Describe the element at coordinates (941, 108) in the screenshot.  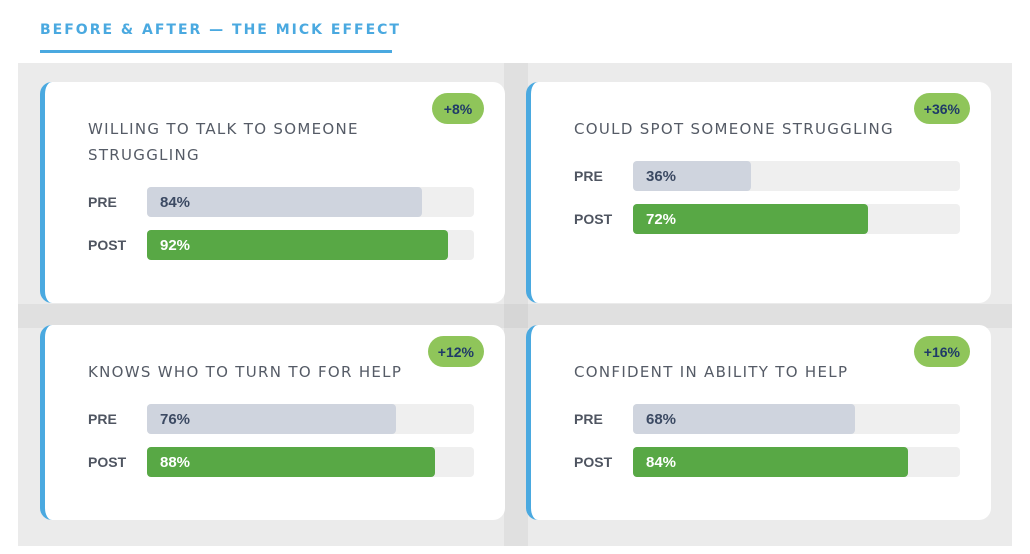
I see `change-badge: +36%` at that location.